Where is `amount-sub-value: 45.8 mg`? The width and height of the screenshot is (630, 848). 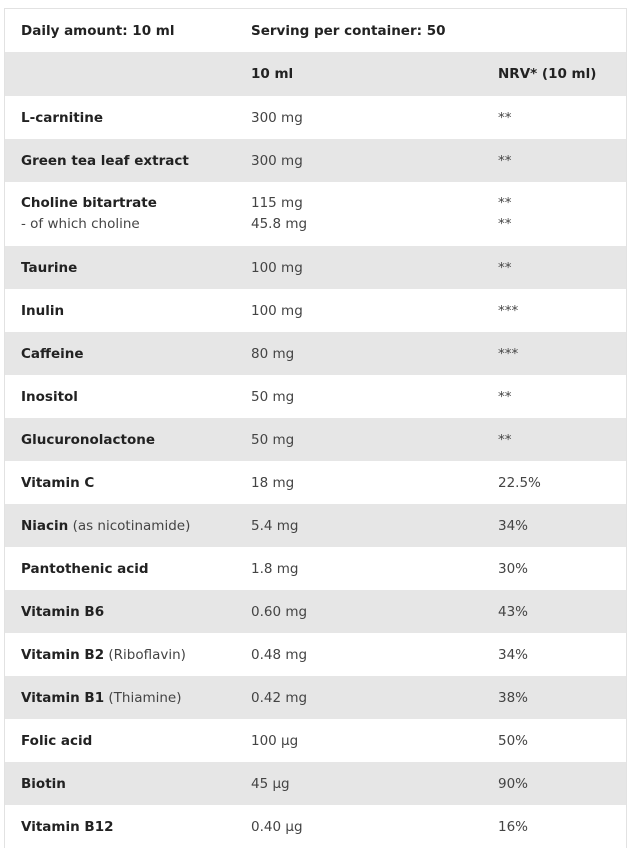 amount-sub-value: 45.8 mg is located at coordinates (279, 224).